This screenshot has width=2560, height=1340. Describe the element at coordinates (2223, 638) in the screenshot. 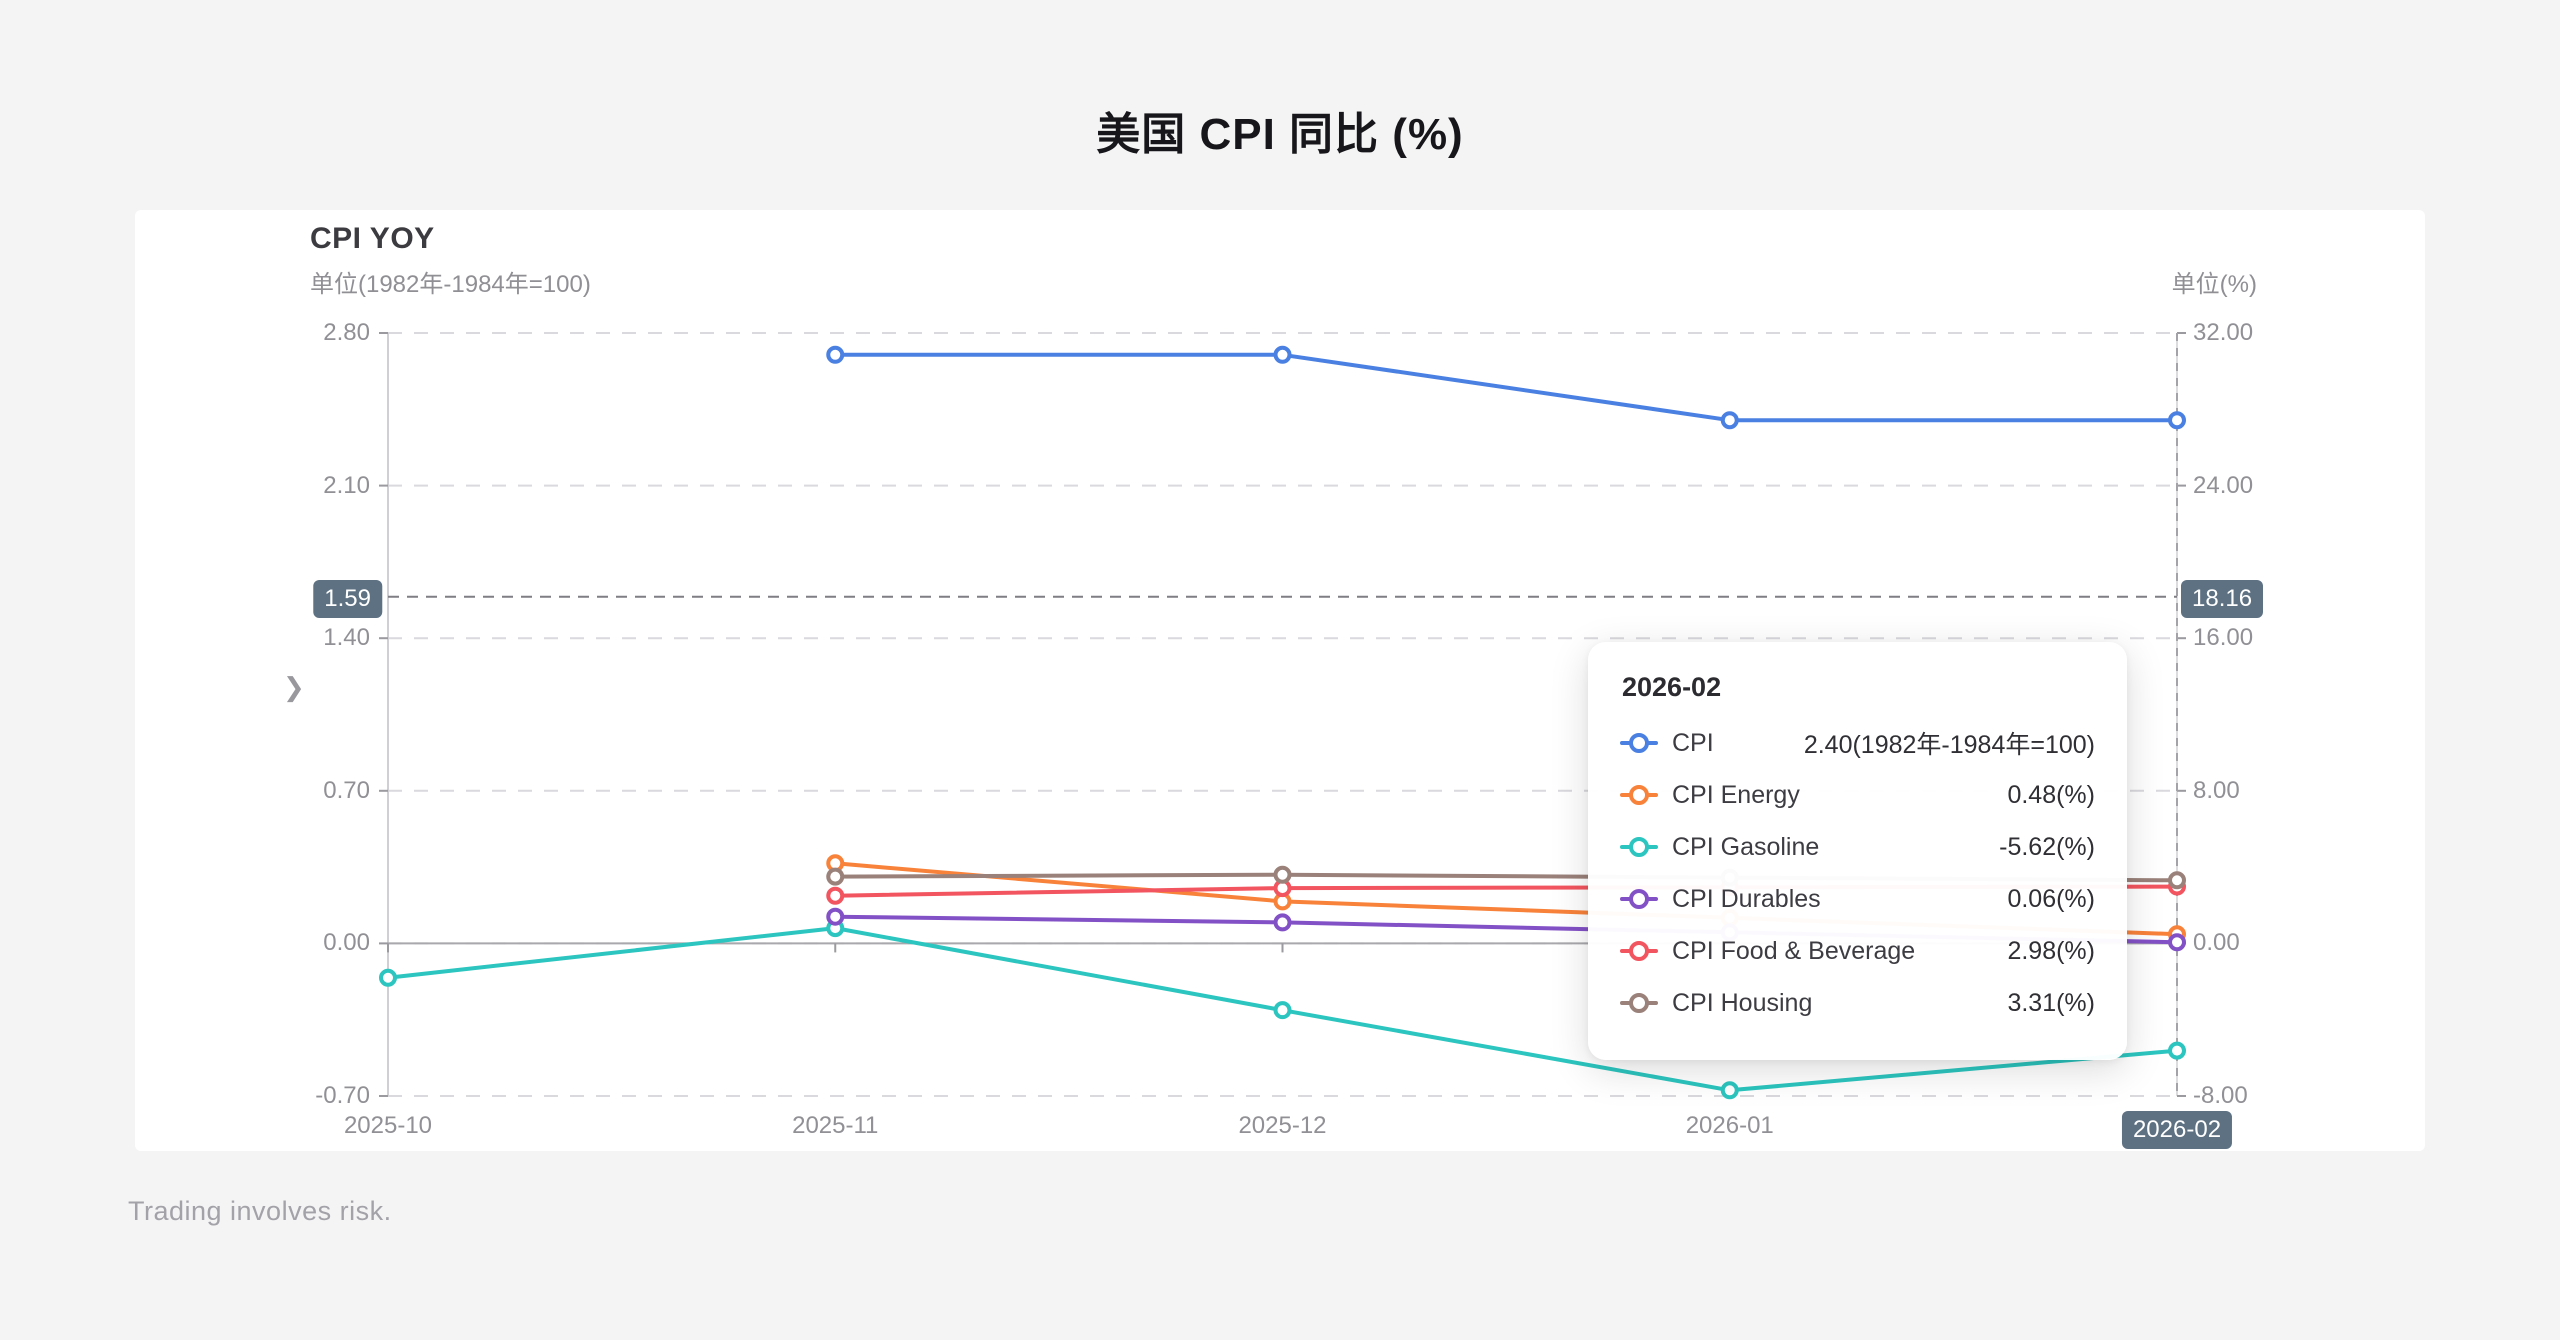

I see `right-axis-tick-label: 16.00` at that location.